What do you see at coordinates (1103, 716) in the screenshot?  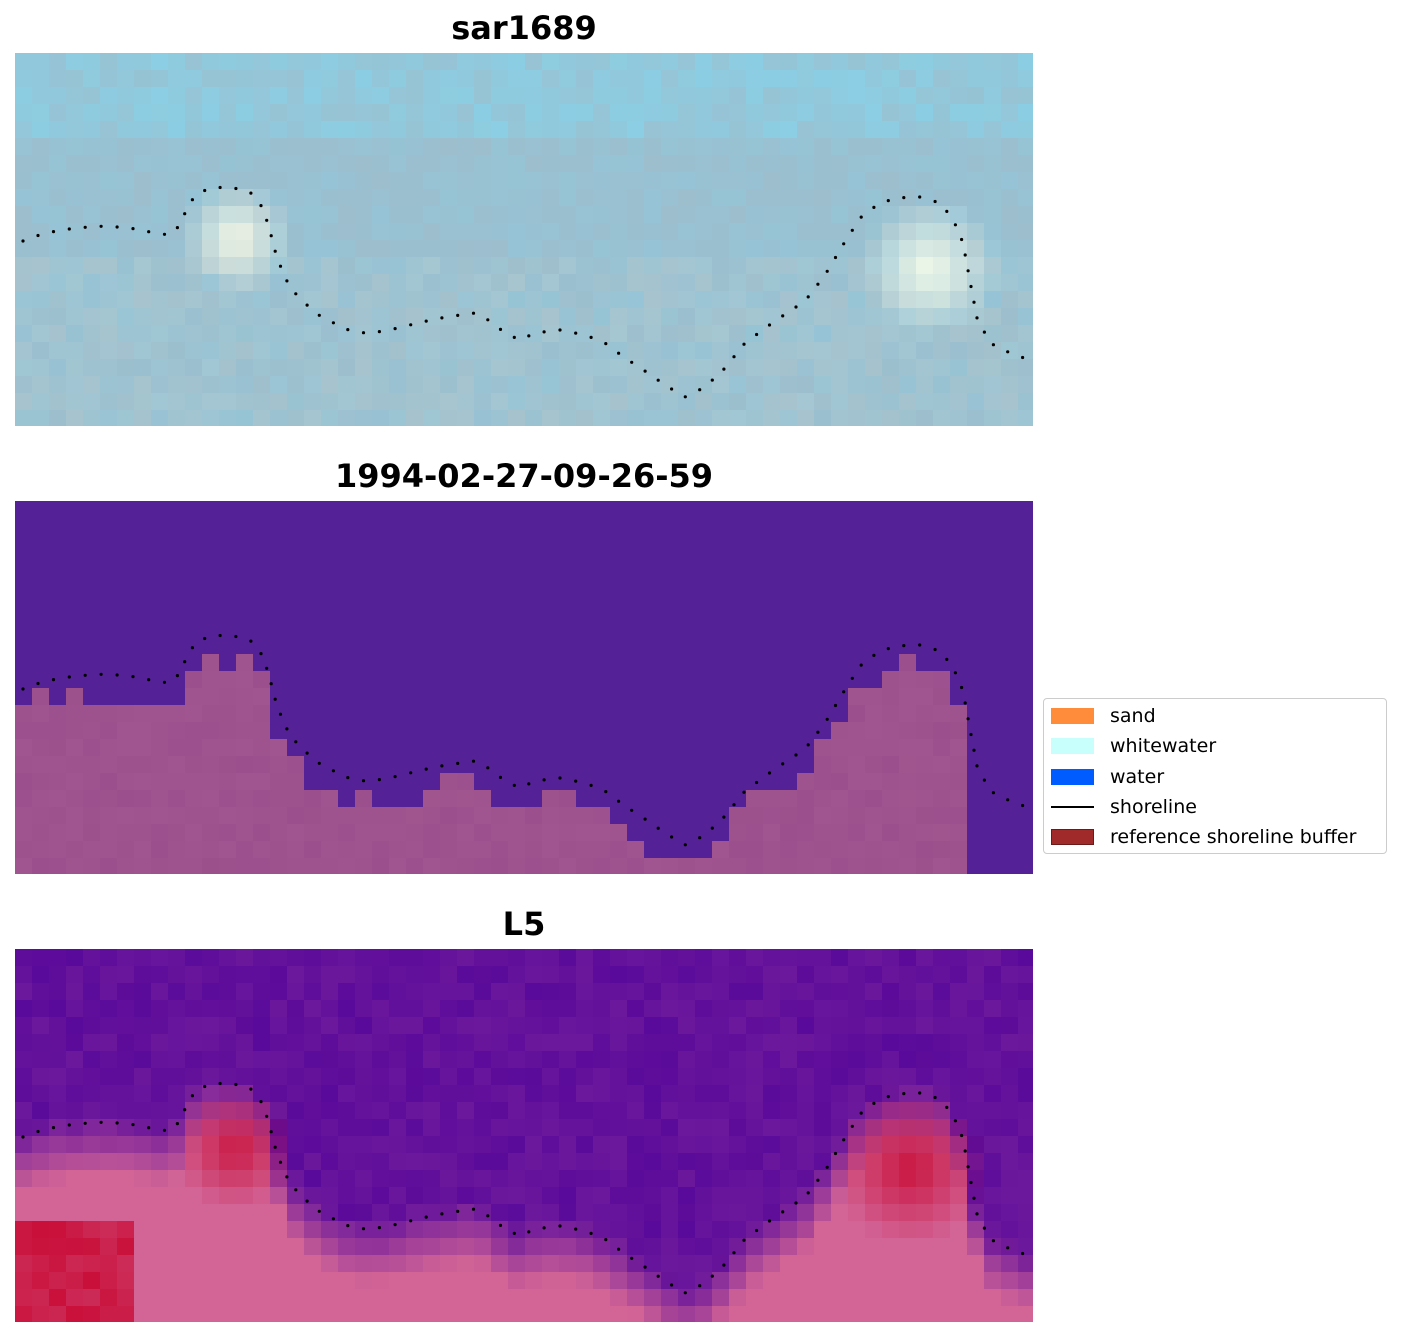 I see `legend-item-sand: sand` at bounding box center [1103, 716].